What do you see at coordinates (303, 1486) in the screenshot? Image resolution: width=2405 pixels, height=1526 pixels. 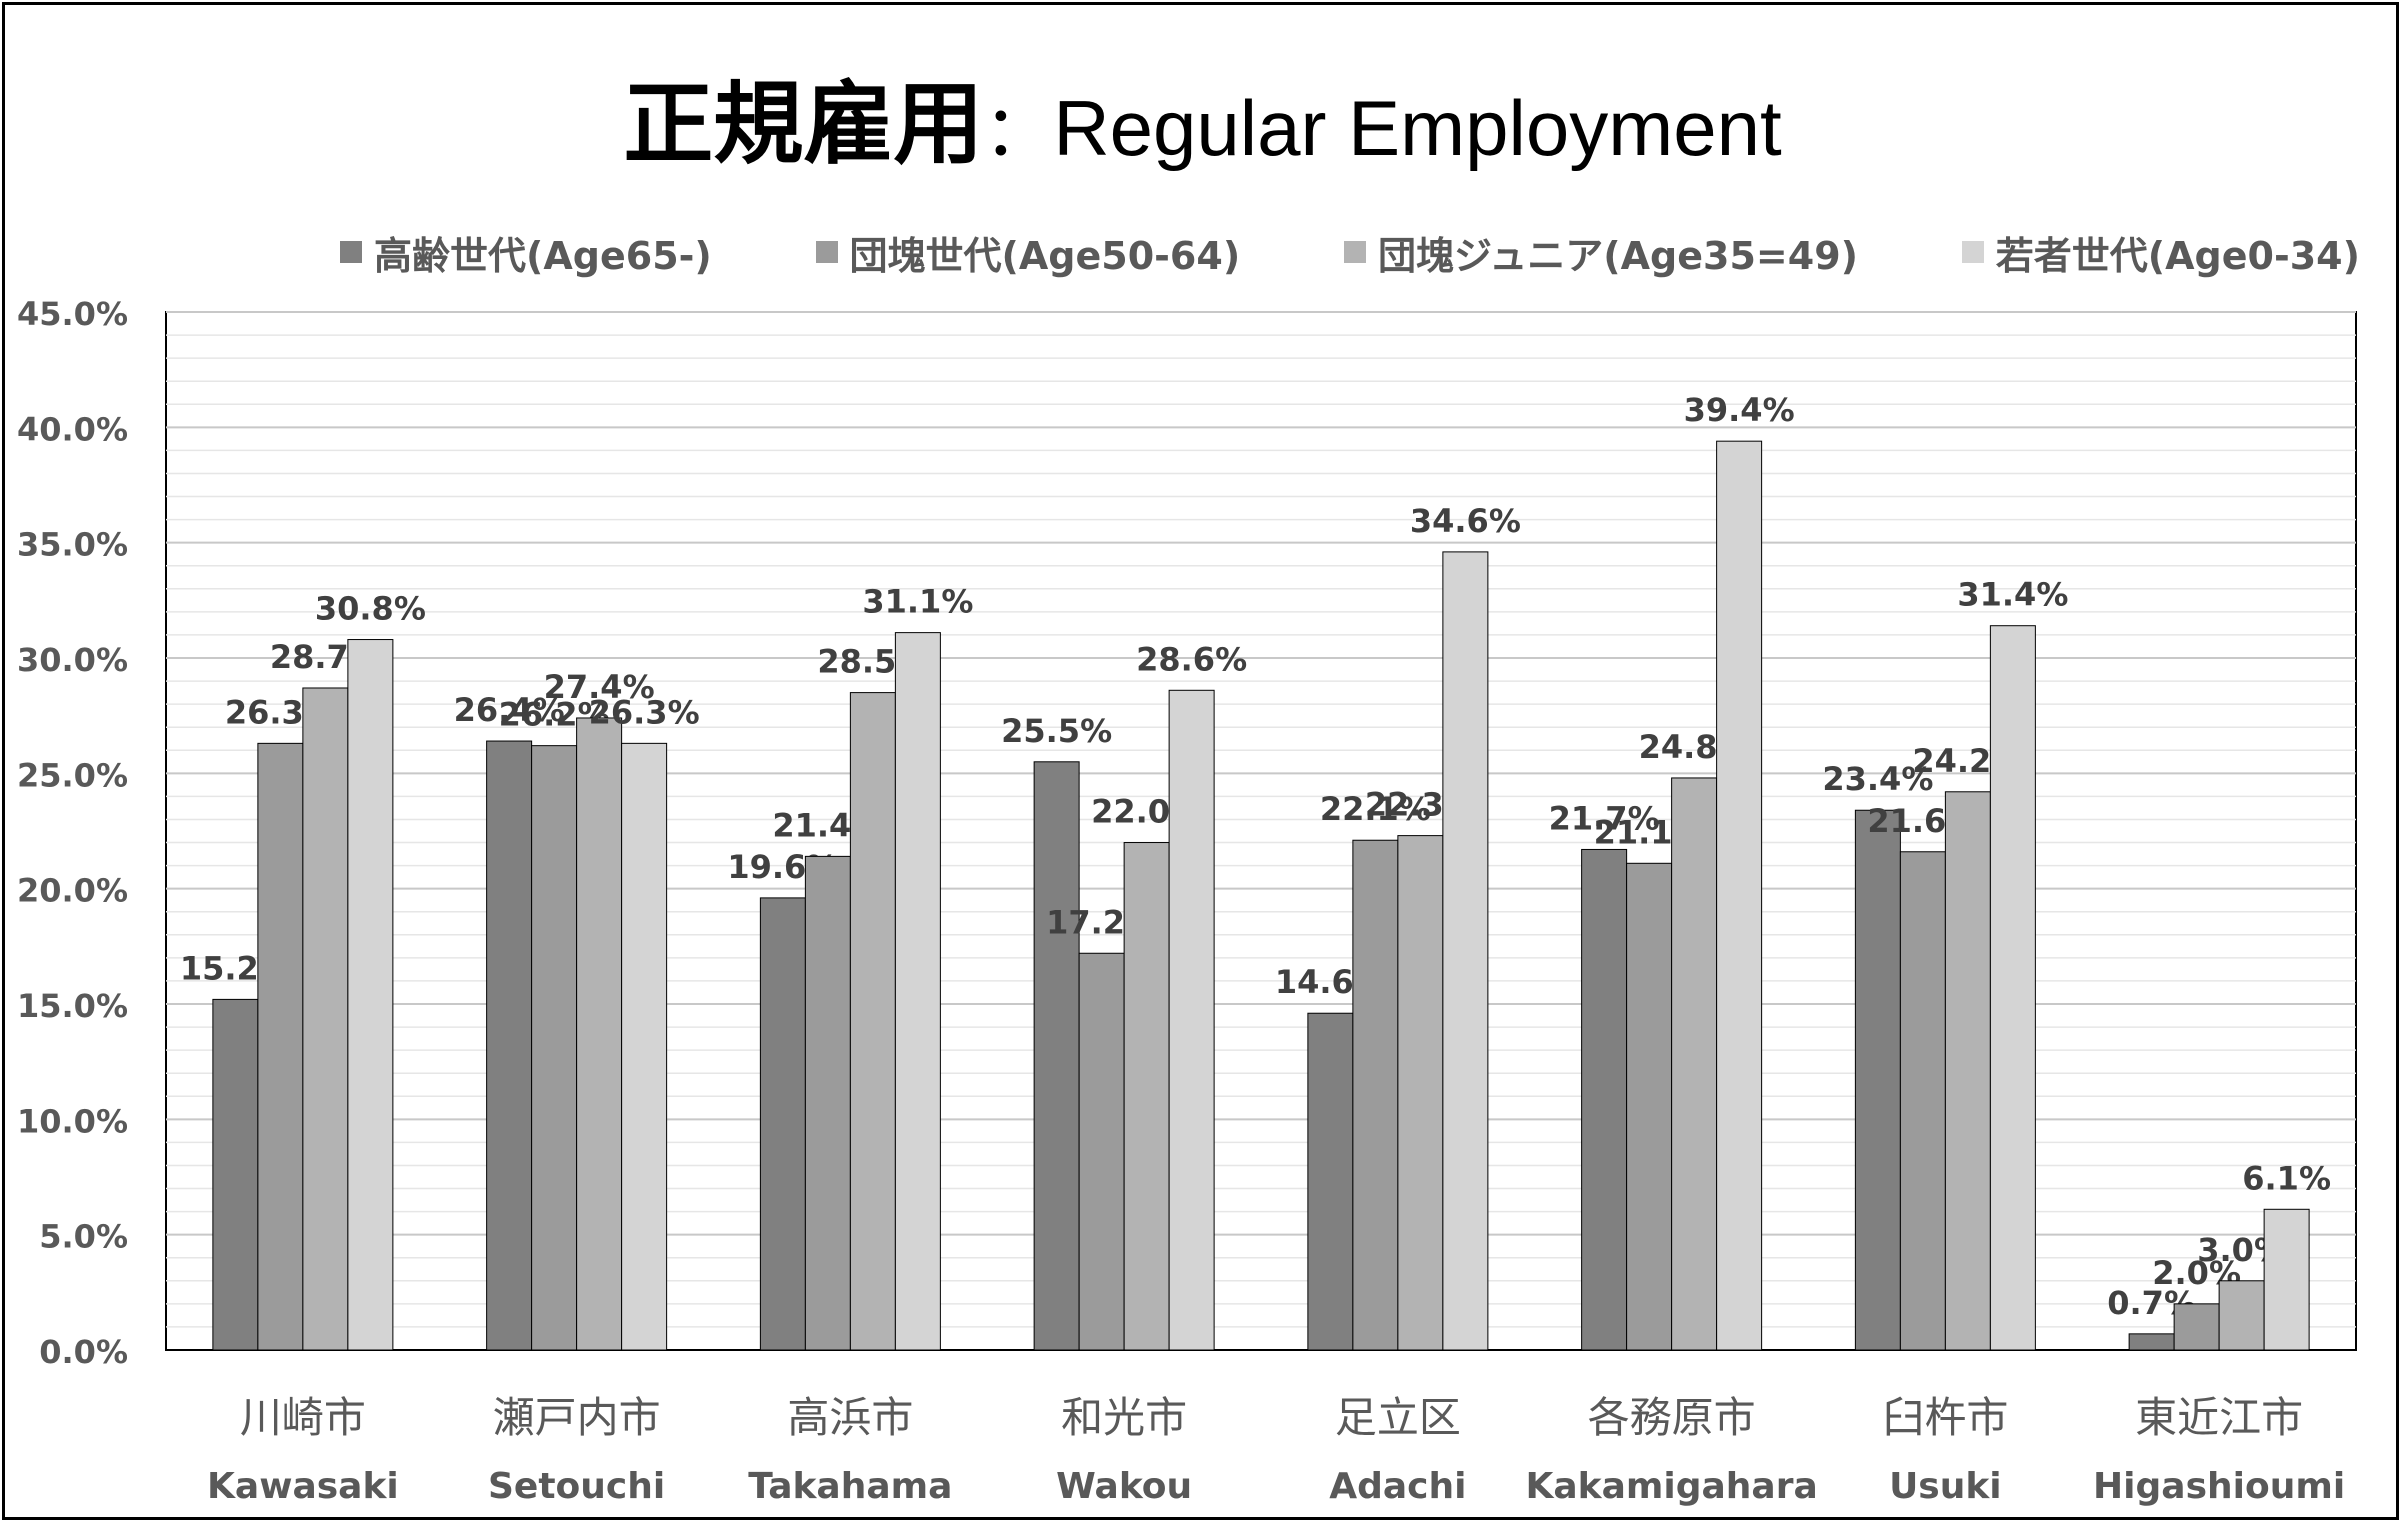 I see `x-tick-label-en: Kawasaki` at bounding box center [303, 1486].